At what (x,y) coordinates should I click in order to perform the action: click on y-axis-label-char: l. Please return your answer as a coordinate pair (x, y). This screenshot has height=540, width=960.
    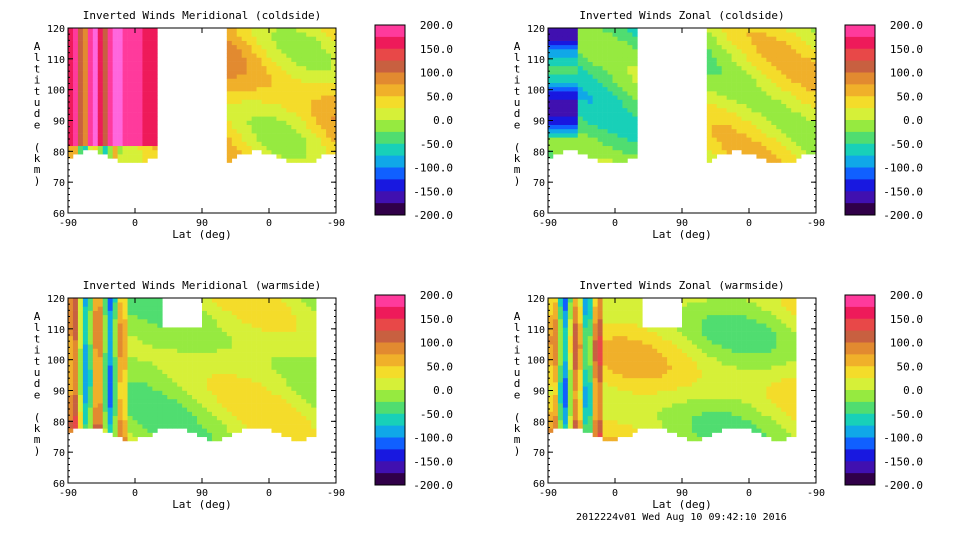
    Looking at the image, I should click on (517, 57).